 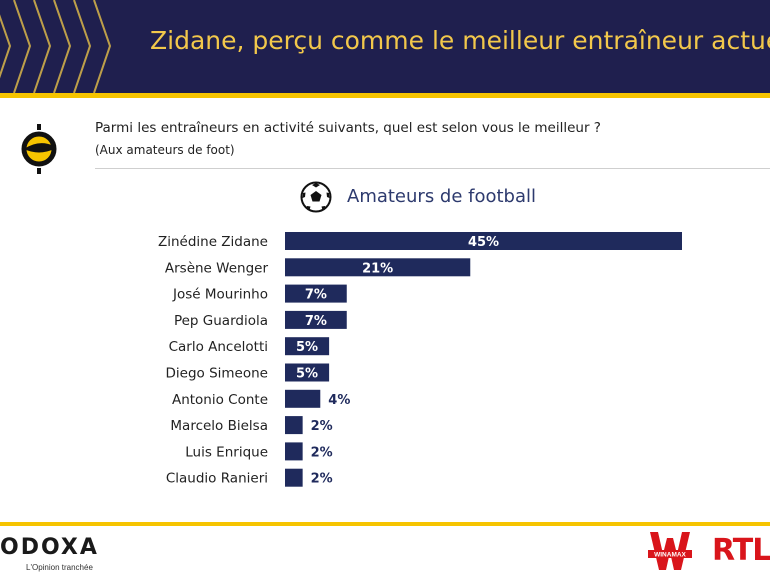 I want to click on category-label: Claudio Ranieri, so click(x=217, y=479).